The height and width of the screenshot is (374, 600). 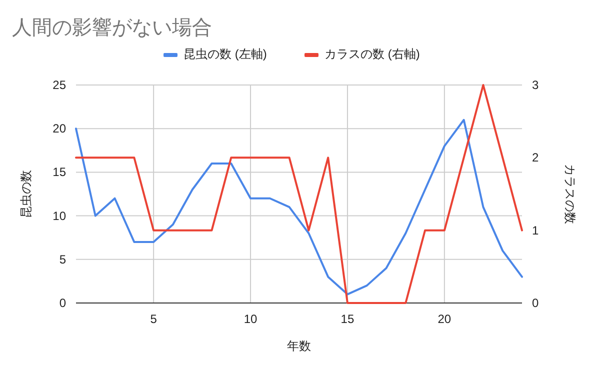 I want to click on y2-tick-label: 2, so click(x=535, y=157).